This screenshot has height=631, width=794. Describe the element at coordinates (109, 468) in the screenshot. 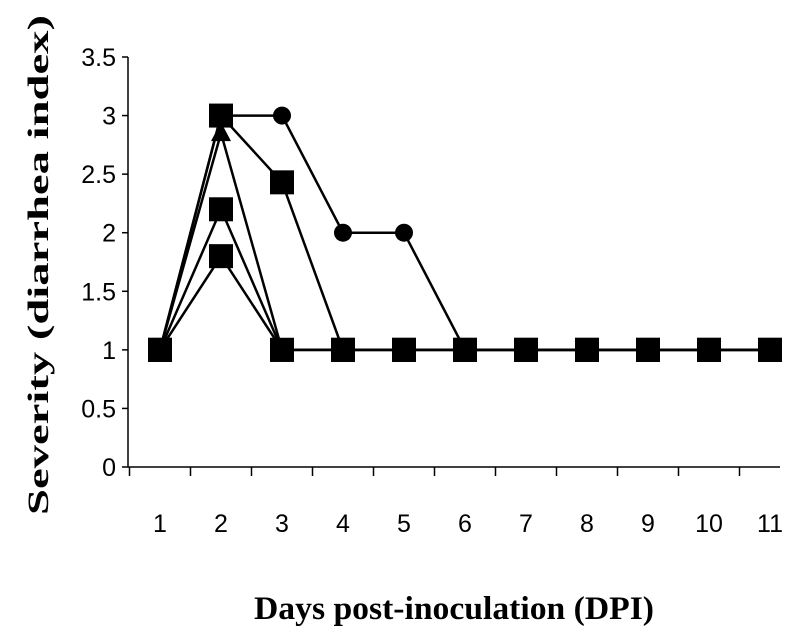

I see `y-tick-label: 0` at that location.